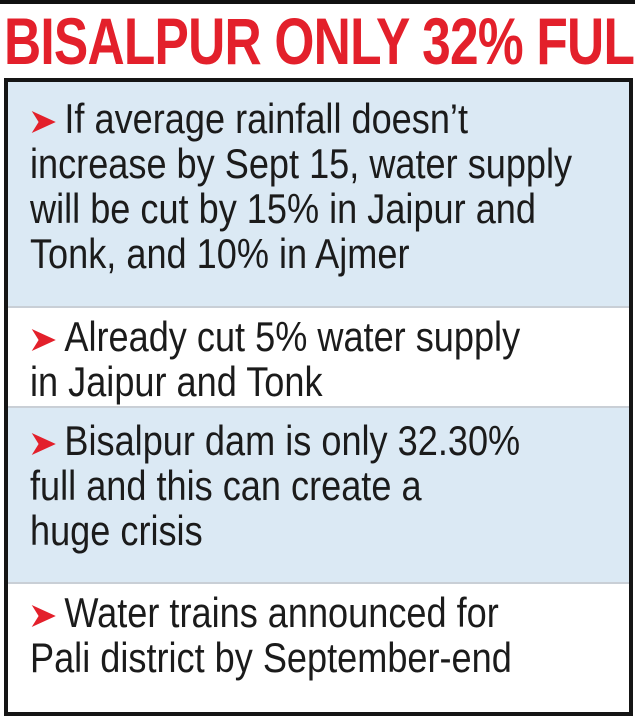 The image size is (635, 724). What do you see at coordinates (317, 2) in the screenshot?
I see `top-rule` at bounding box center [317, 2].